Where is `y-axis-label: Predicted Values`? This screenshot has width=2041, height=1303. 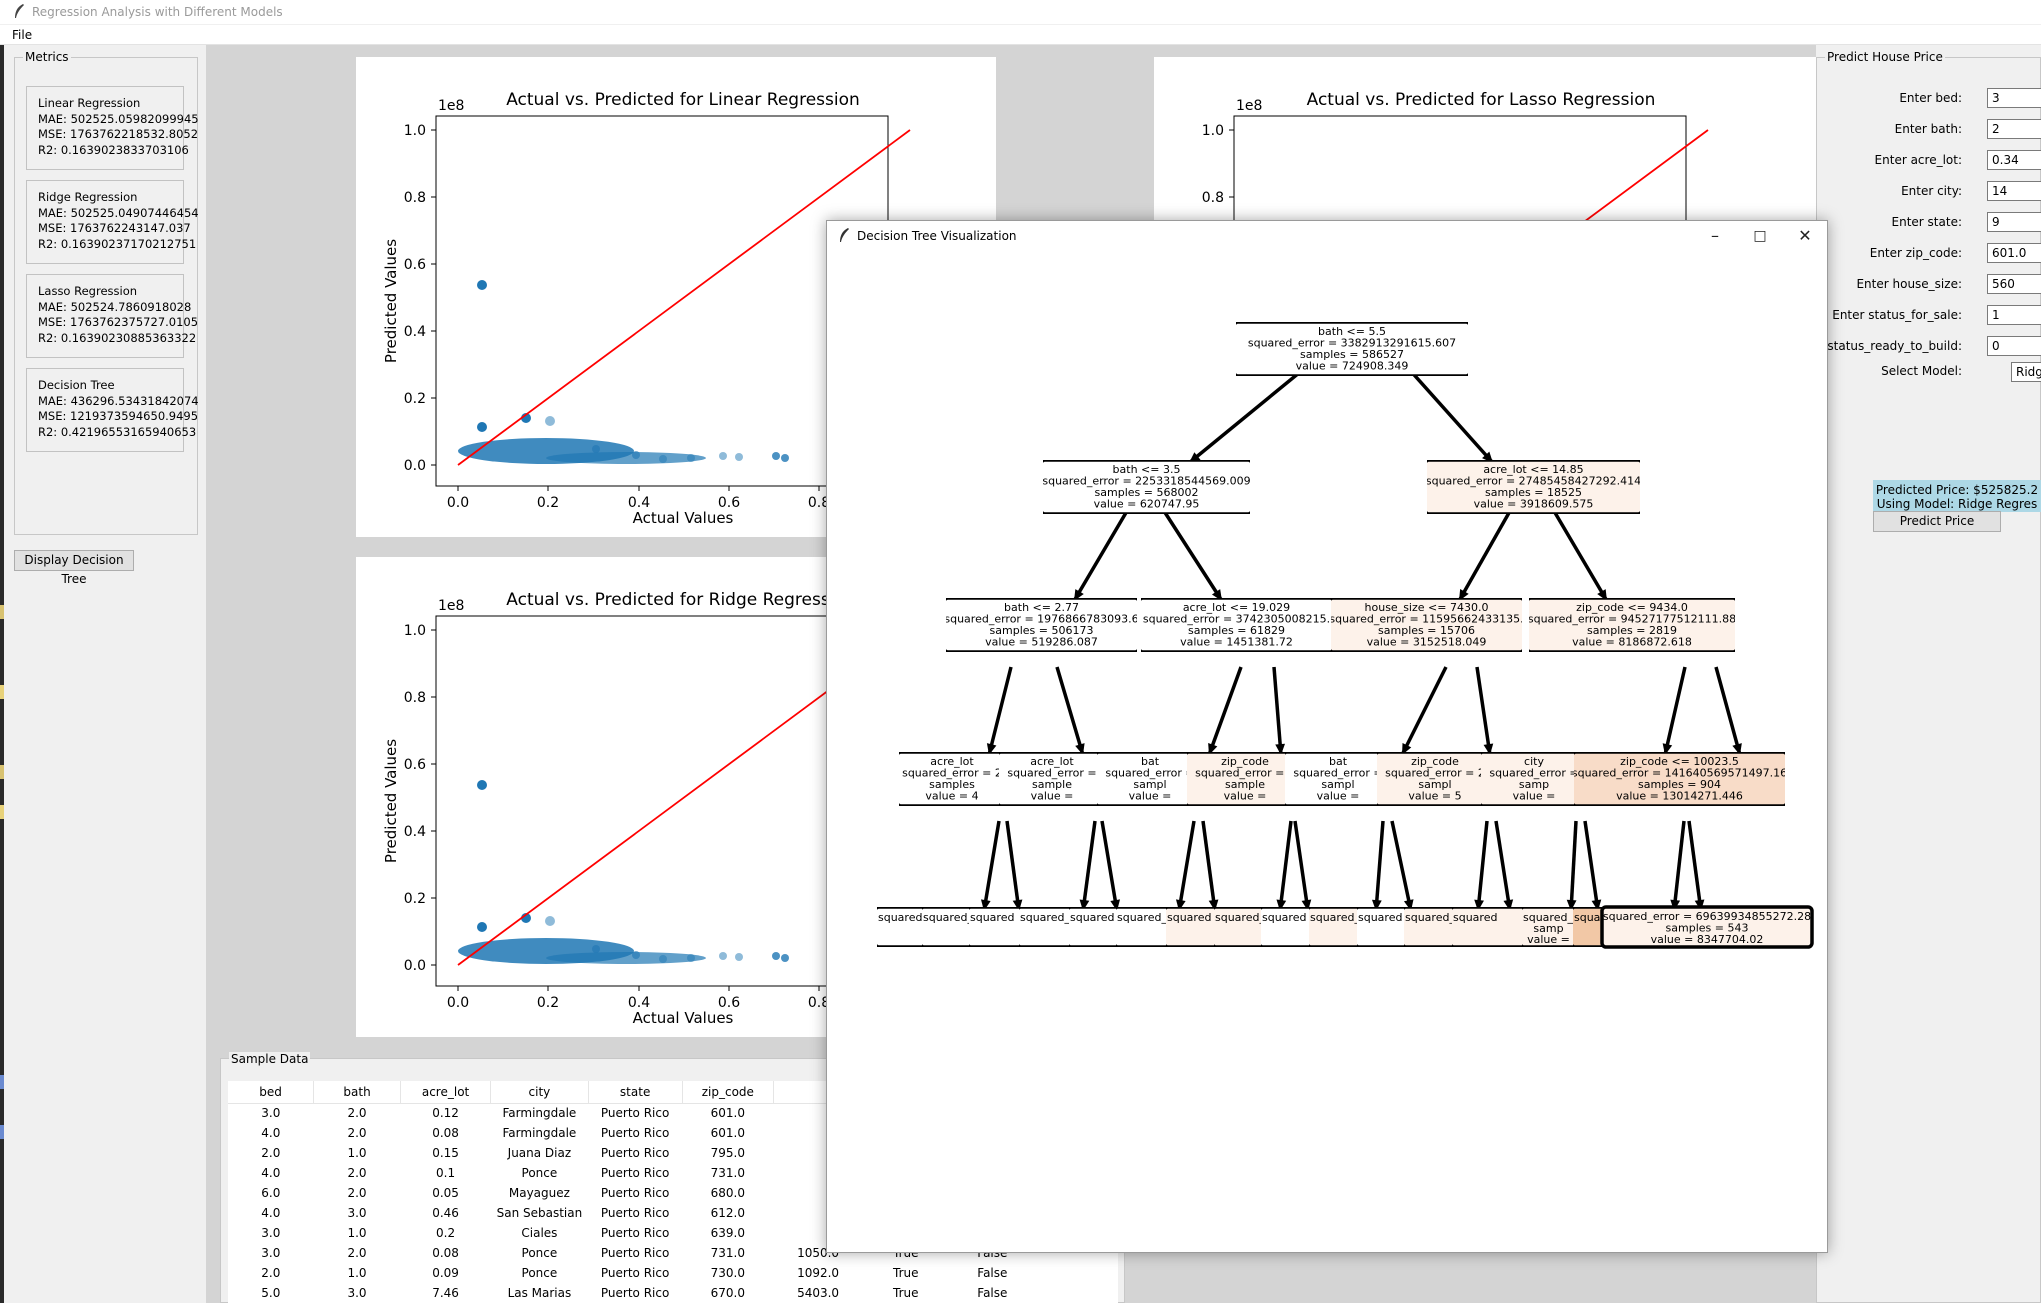
y-axis-label: Predicted Values is located at coordinates (391, 801).